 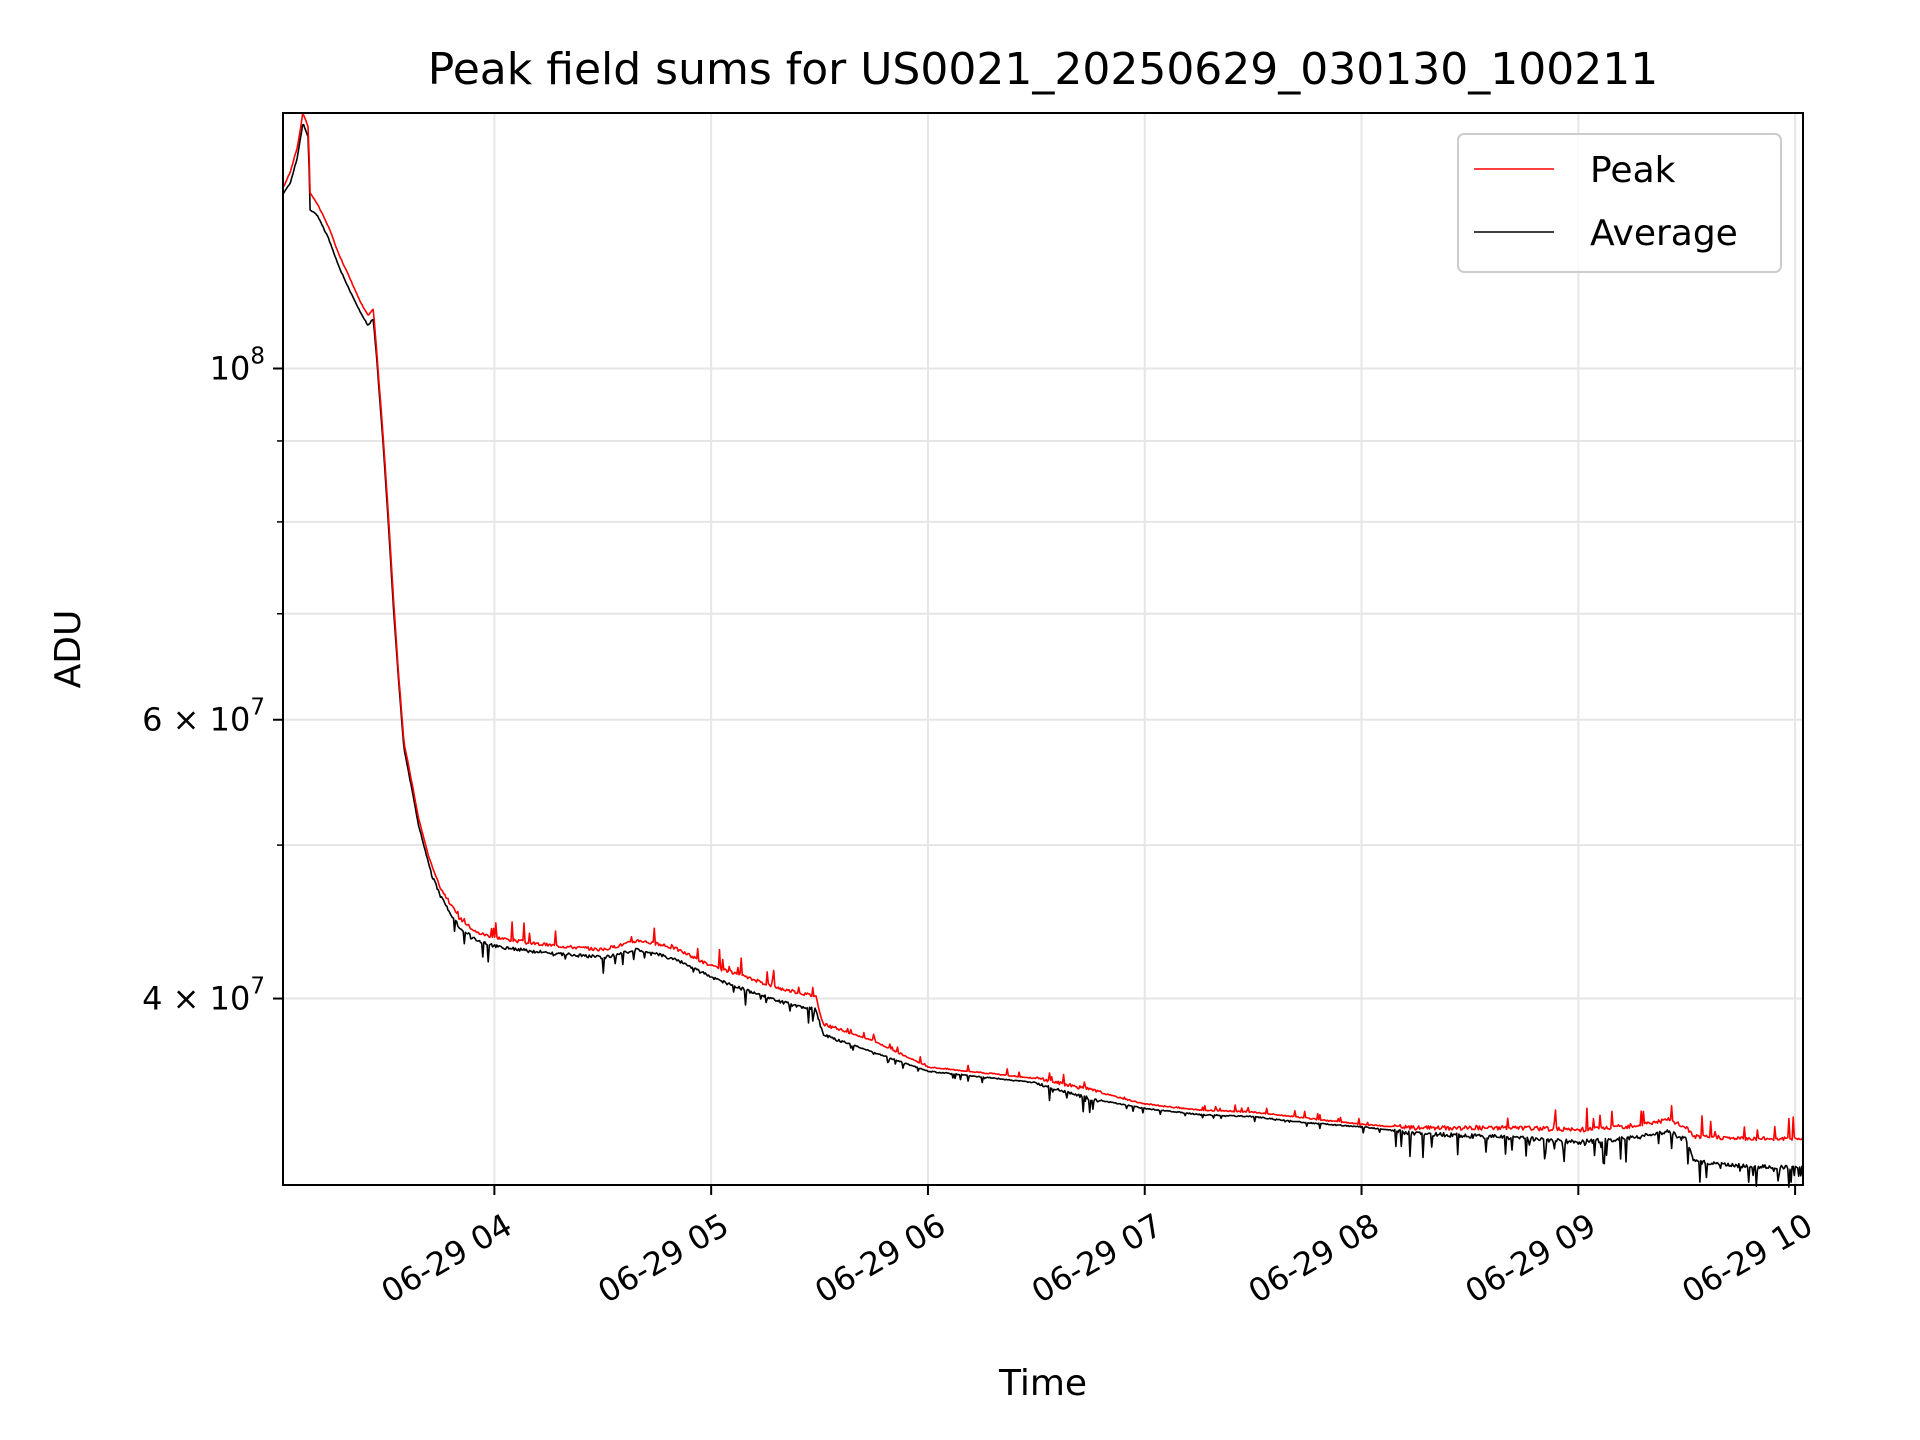 What do you see at coordinates (1097, 1258) in the screenshot?
I see `x-tick-label: 06-29 07` at bounding box center [1097, 1258].